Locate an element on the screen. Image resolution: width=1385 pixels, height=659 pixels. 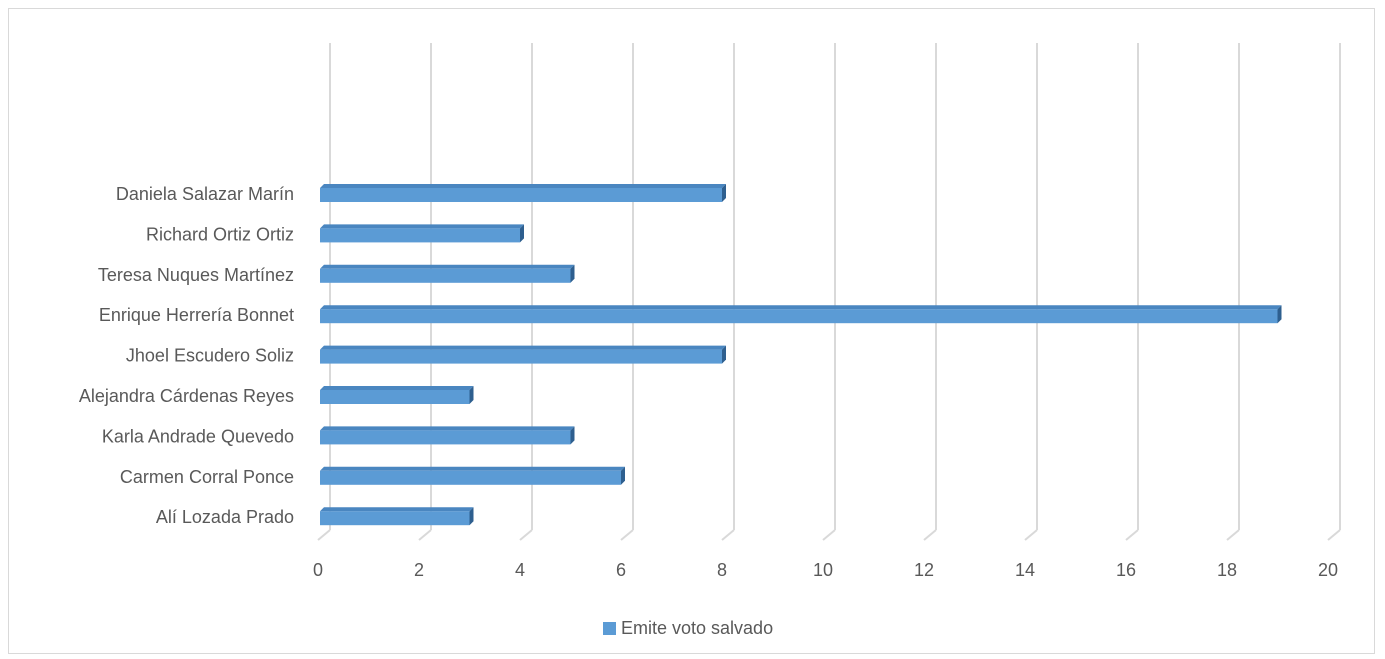
x-tick-label: 0 is located at coordinates (318, 570).